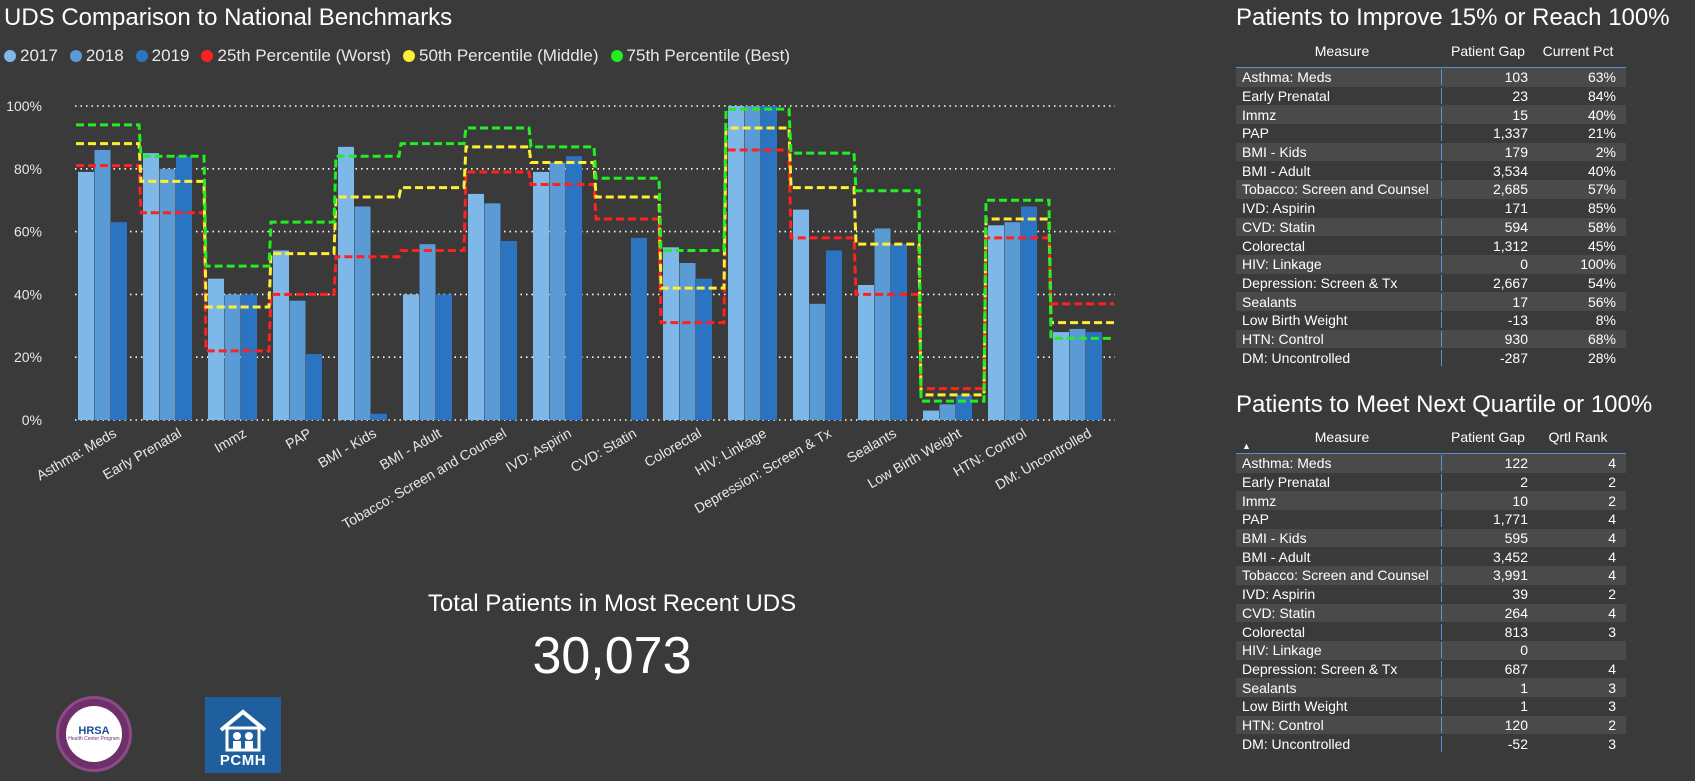 This screenshot has height=781, width=1695. What do you see at coordinates (1578, 436) in the screenshot?
I see `table2-header-qrtl-rank: Qrtl Rank` at bounding box center [1578, 436].